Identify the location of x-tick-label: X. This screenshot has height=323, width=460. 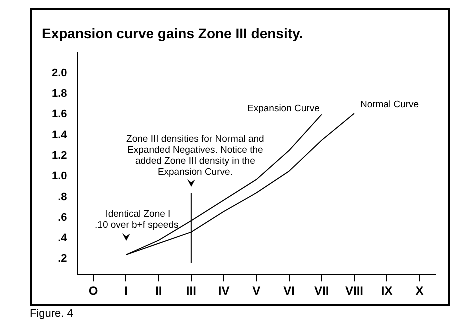
(420, 291).